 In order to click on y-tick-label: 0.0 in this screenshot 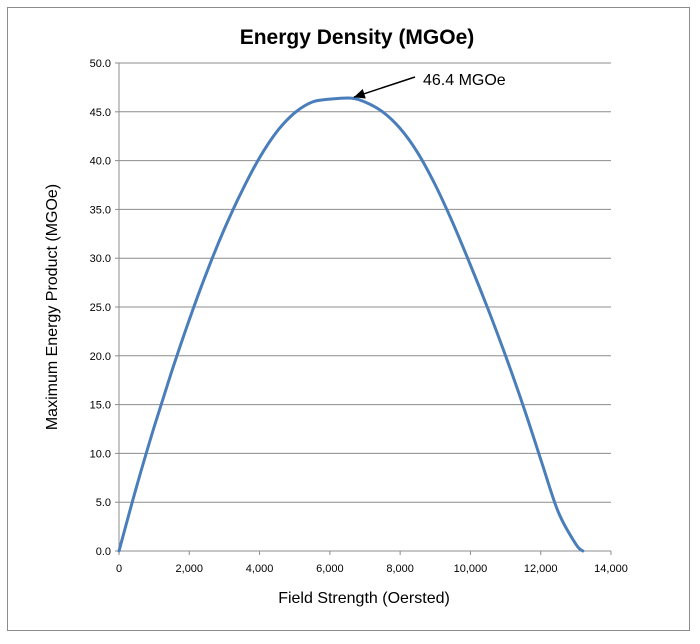, I will do `click(103, 552)`.